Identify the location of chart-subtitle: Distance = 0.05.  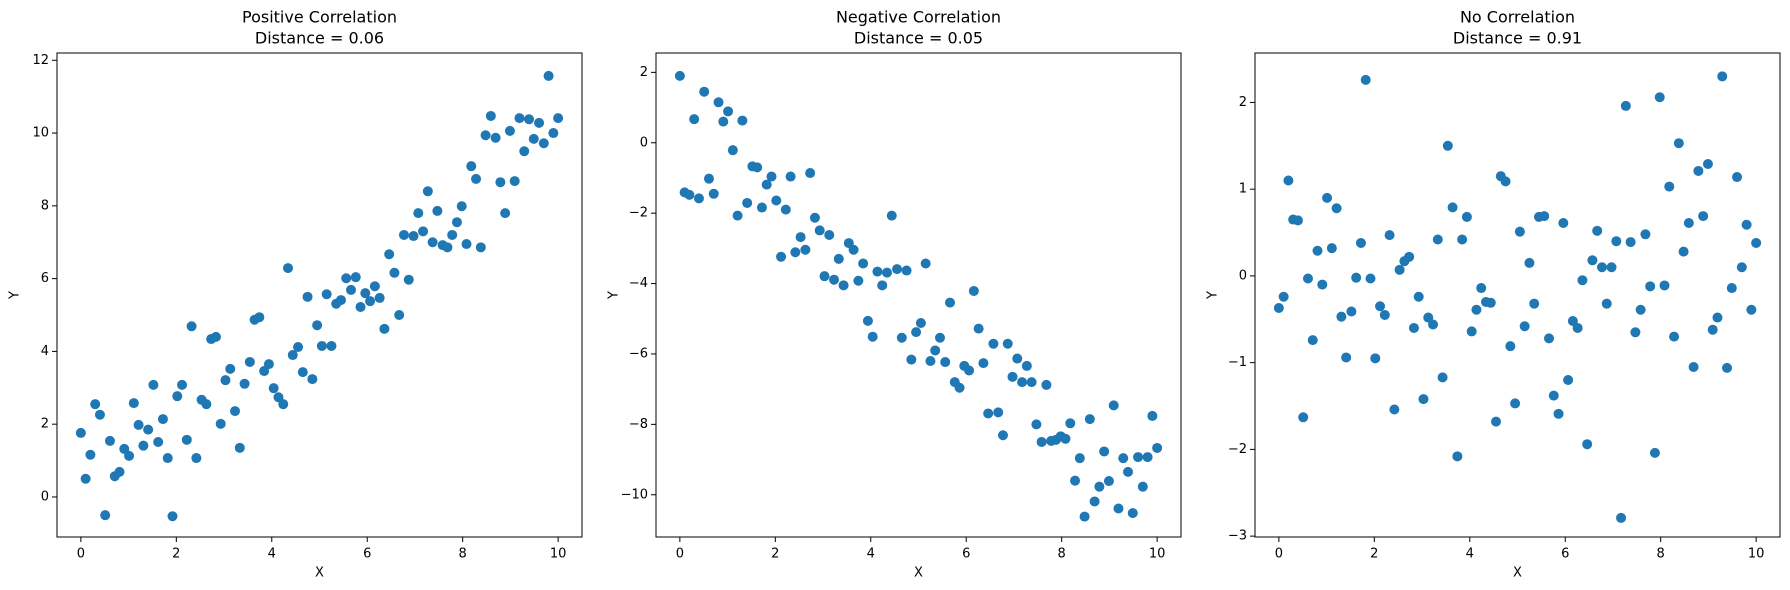
(918, 38).